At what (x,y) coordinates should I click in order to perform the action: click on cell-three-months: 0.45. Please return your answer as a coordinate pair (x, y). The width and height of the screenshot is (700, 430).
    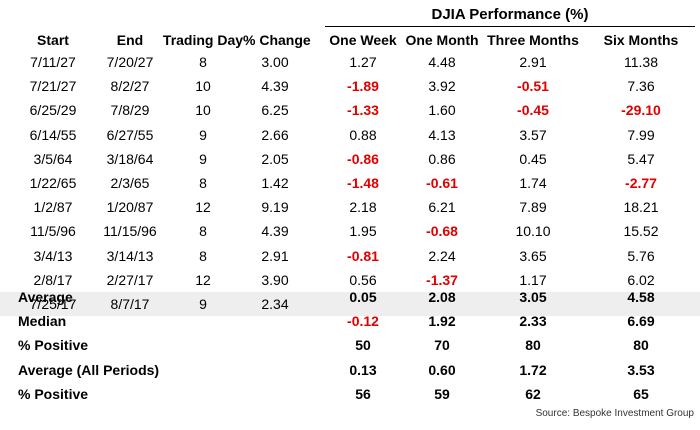
    Looking at the image, I should click on (533, 158).